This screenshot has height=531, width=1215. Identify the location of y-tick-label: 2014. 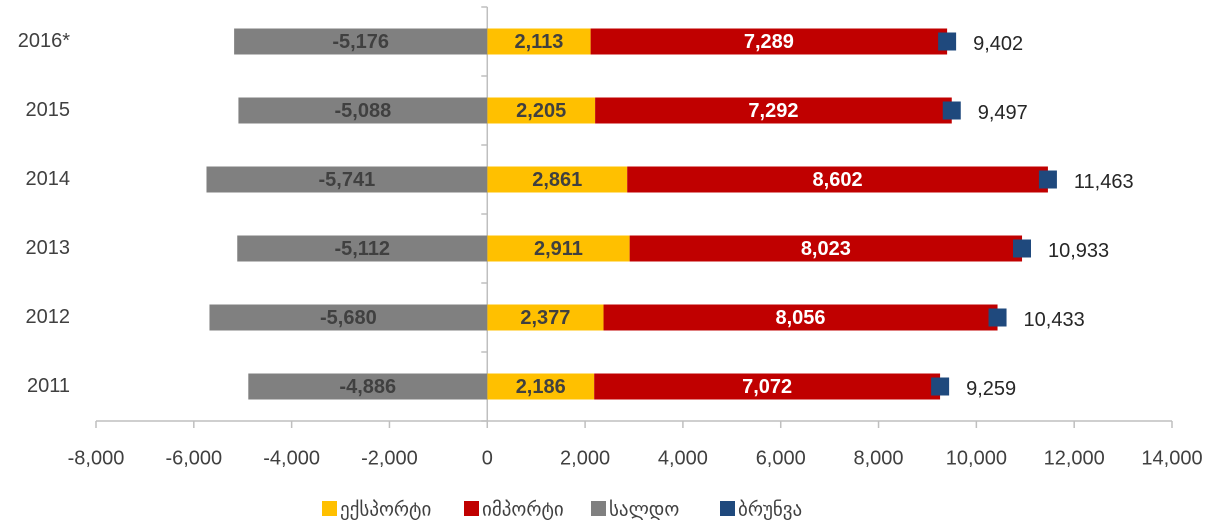
(48, 179).